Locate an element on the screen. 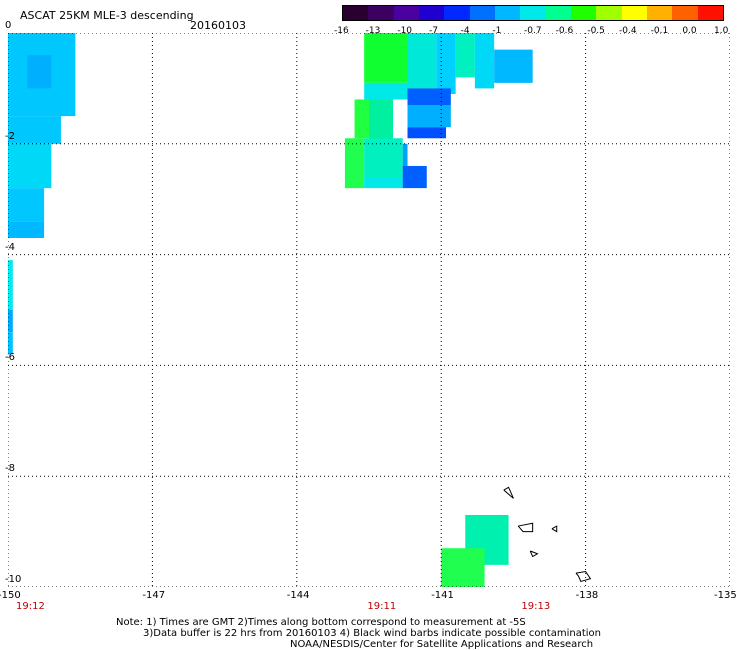 Image resolution: width=740 pixels, height=650 pixels. y-tick-label: -8 is located at coordinates (10, 469).